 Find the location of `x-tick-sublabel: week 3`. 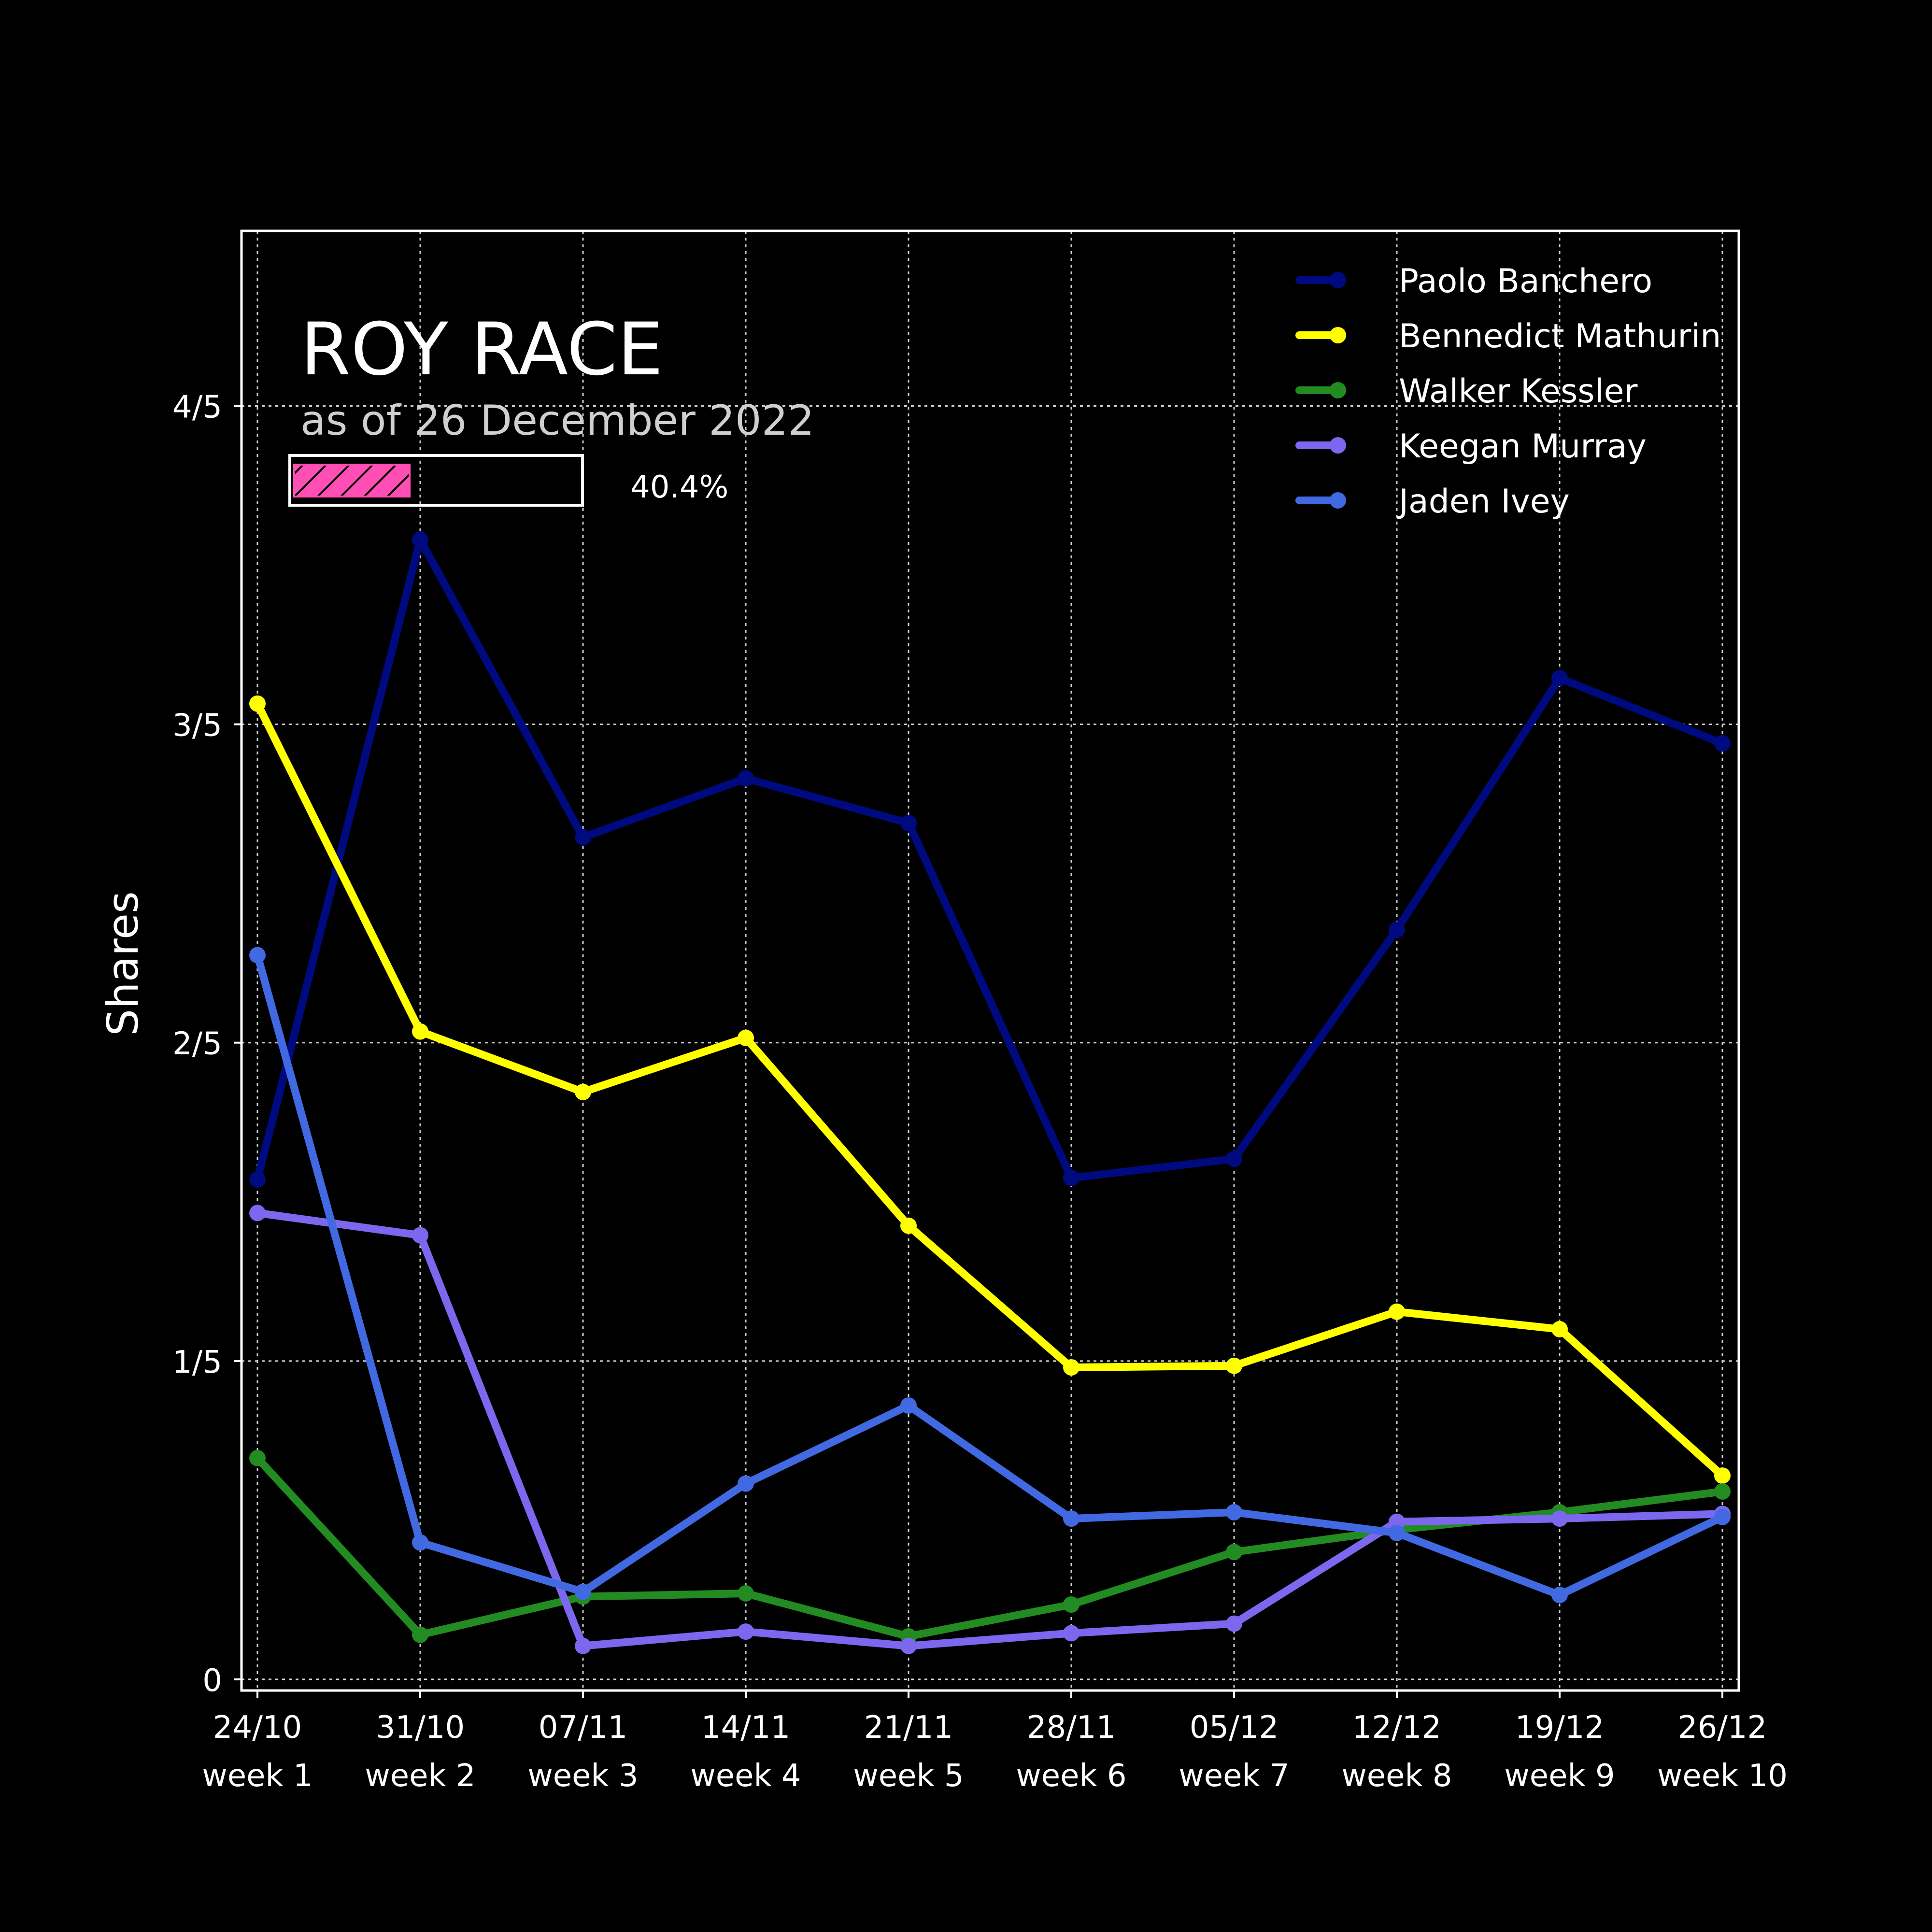

x-tick-sublabel: week 3 is located at coordinates (582, 1776).